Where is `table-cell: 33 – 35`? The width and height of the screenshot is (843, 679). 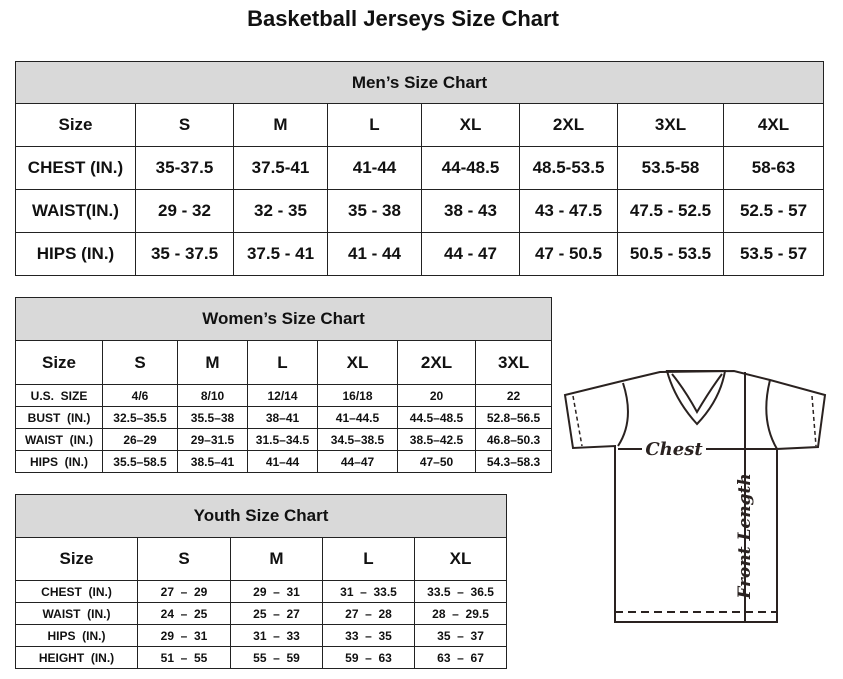 table-cell: 33 – 35 is located at coordinates (368, 635).